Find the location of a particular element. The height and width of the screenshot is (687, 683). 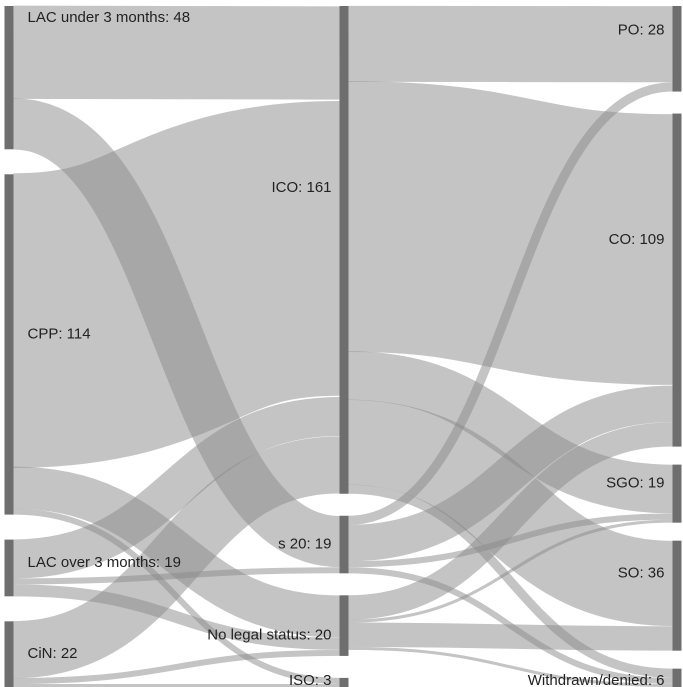

node-lac-under-3-months is located at coordinates (9, 78).